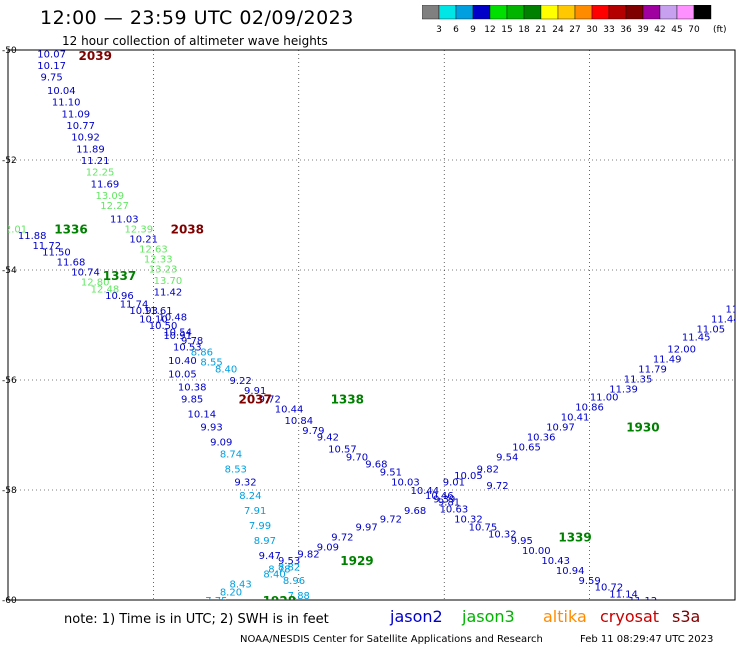 This screenshot has width=740, height=650. I want to click on wave-height-label: 10.21, so click(143, 239).